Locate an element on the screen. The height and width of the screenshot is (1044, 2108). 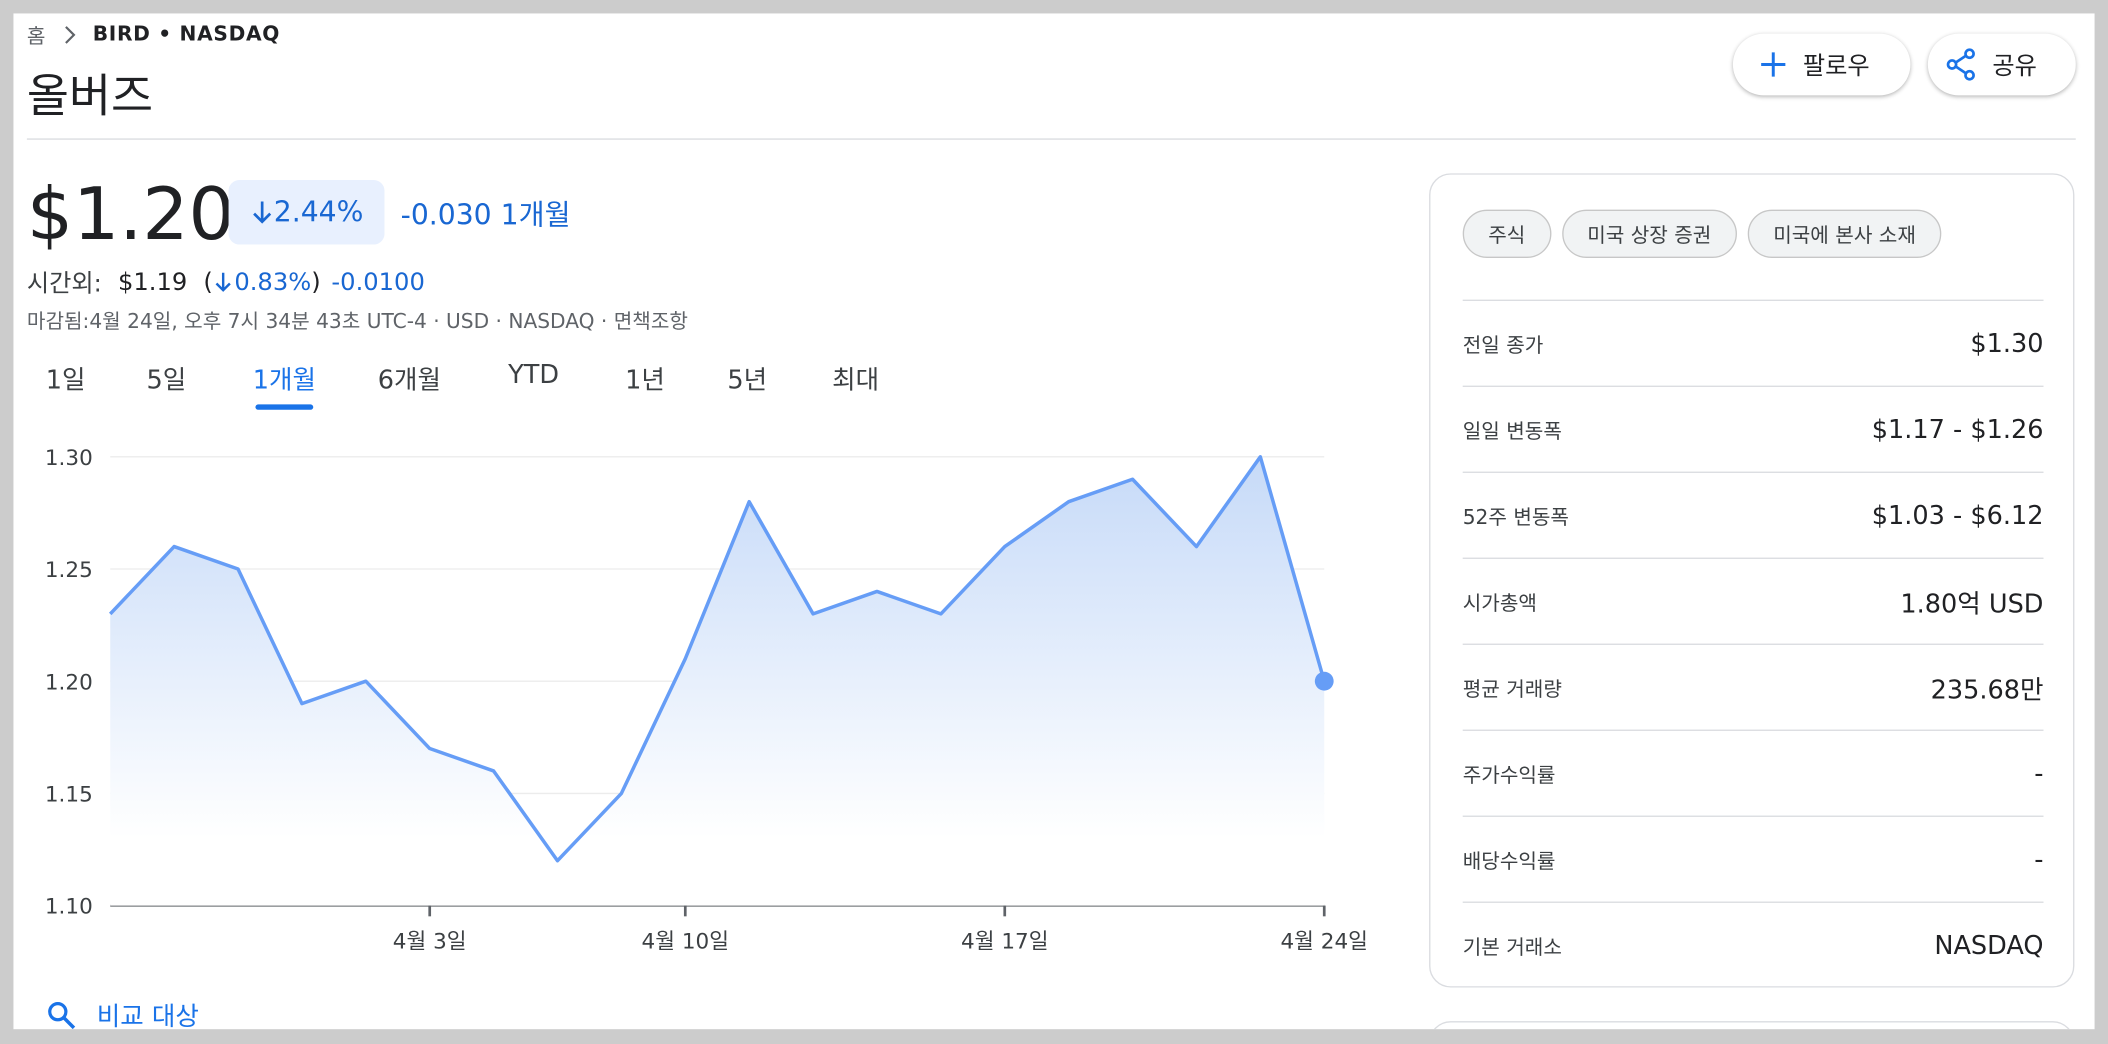
chip: 주식 is located at coordinates (1506, 233).